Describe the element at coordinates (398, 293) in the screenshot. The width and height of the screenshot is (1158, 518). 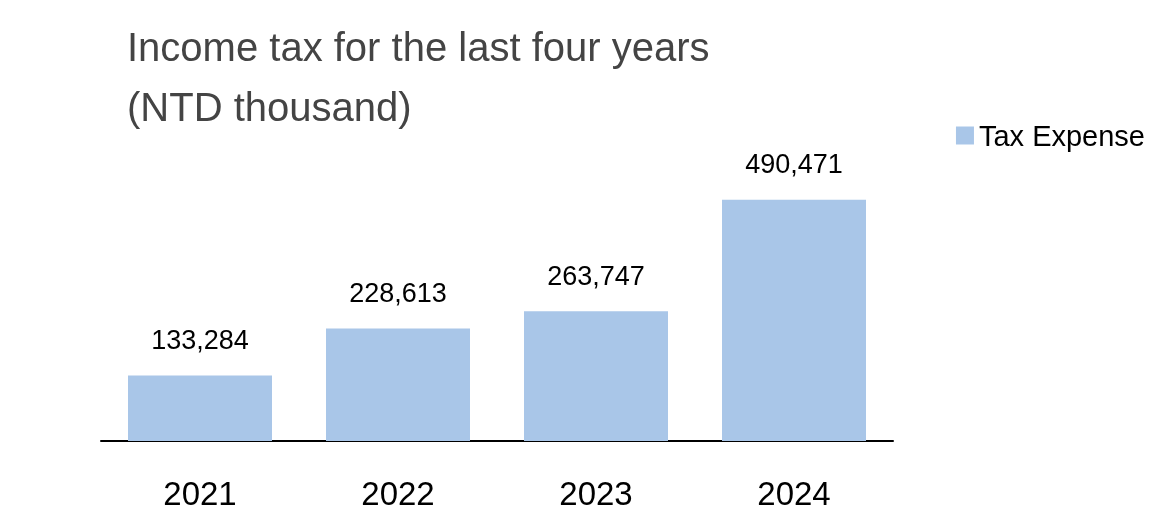
I see `data-label: 228,613` at that location.